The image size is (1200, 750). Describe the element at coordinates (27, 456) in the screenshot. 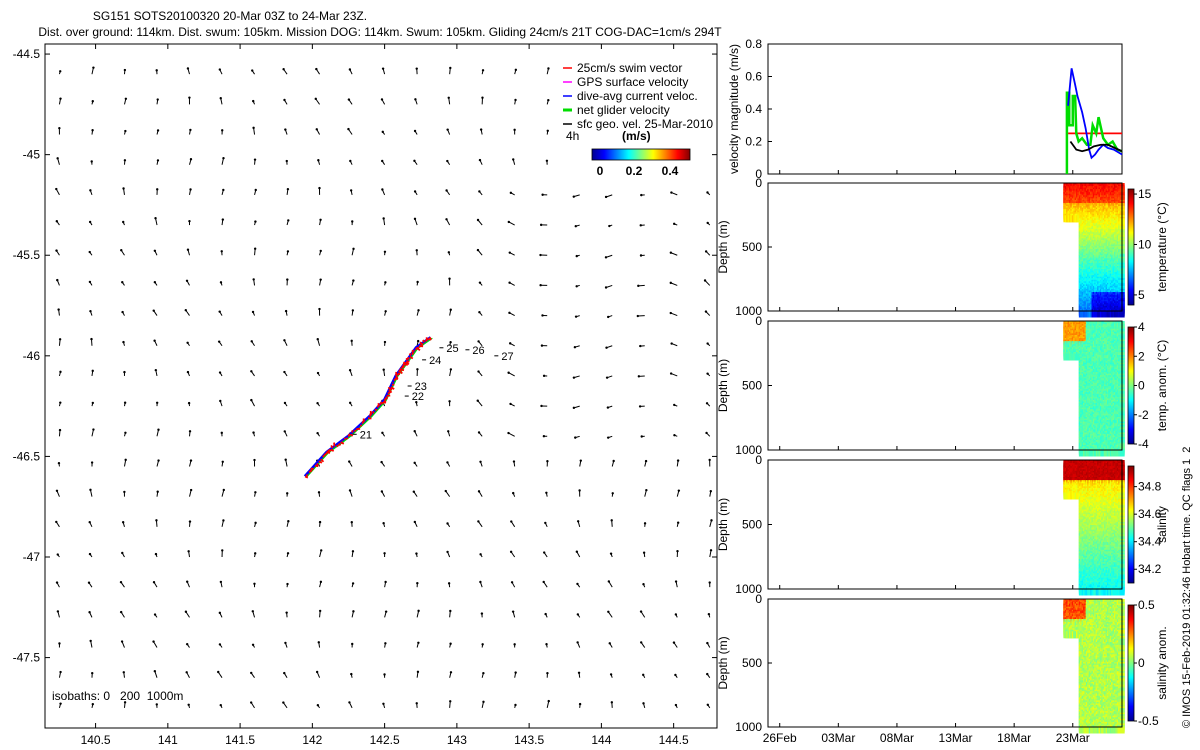

I see `map-y-tick-label: -46.5` at that location.